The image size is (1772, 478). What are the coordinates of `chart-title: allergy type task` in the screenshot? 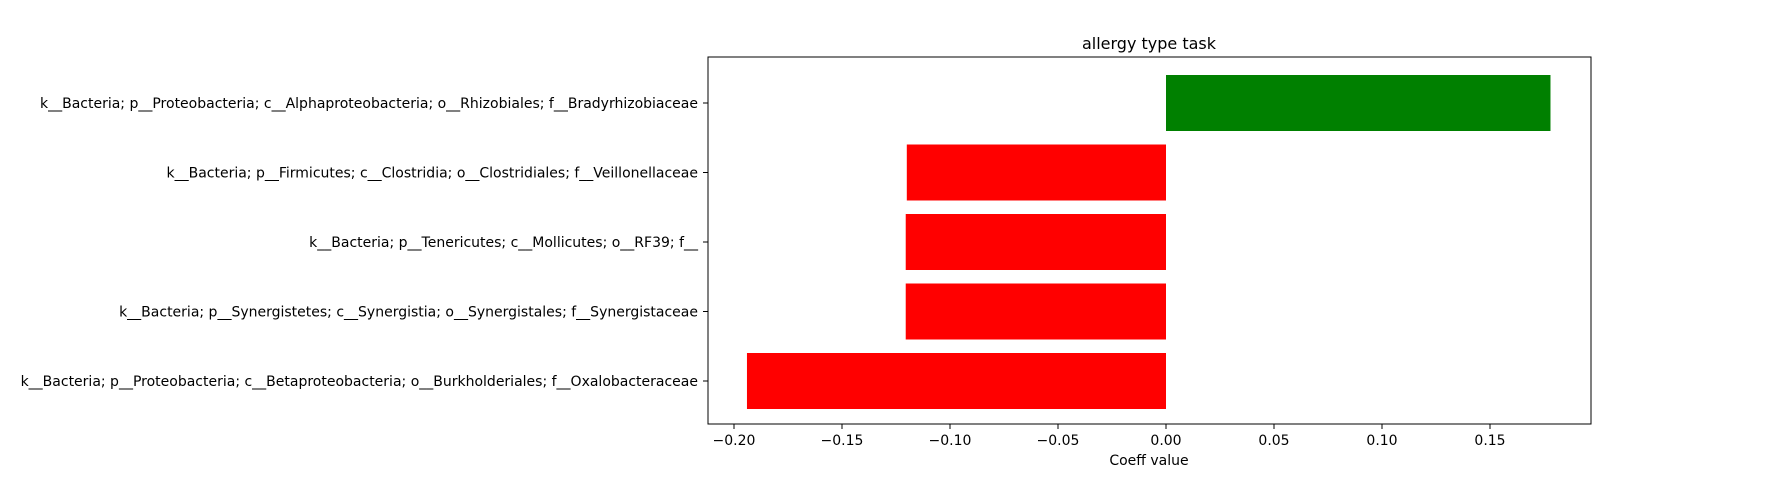 It's located at (1149, 43).